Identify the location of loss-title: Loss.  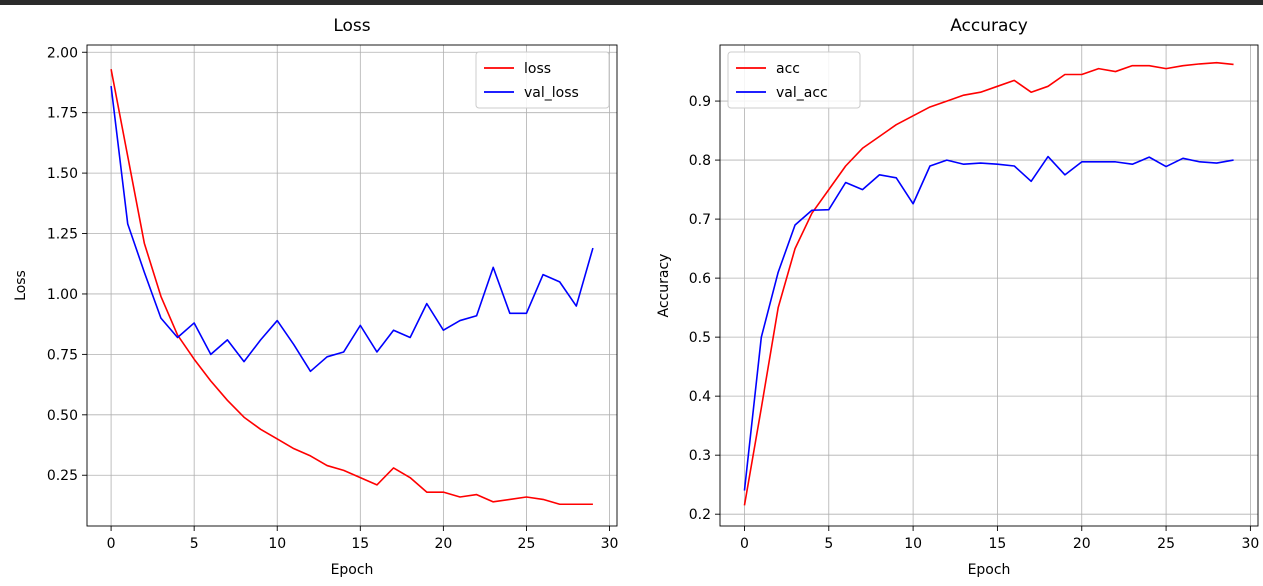
(351, 26).